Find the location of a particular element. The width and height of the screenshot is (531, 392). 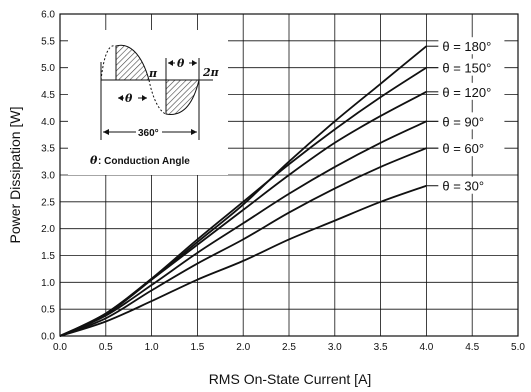

inset-conduction-label: : Conduction Angle is located at coordinates (144, 161).